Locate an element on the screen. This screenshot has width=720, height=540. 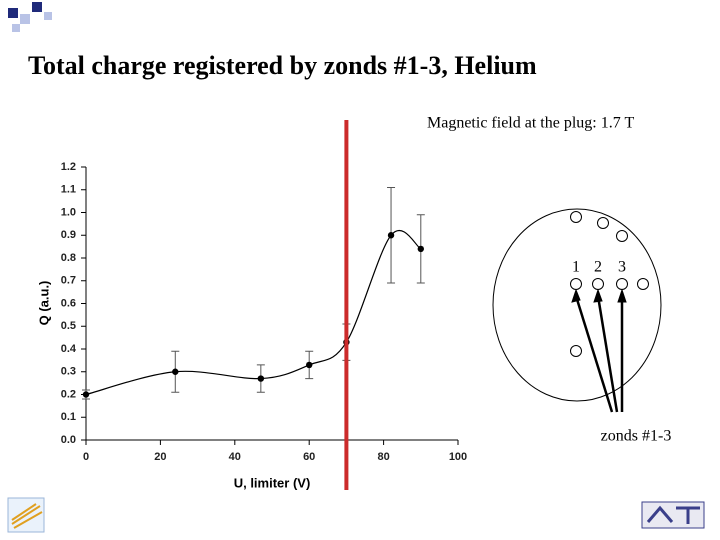
probe-label: 1 is located at coordinates (576, 267).